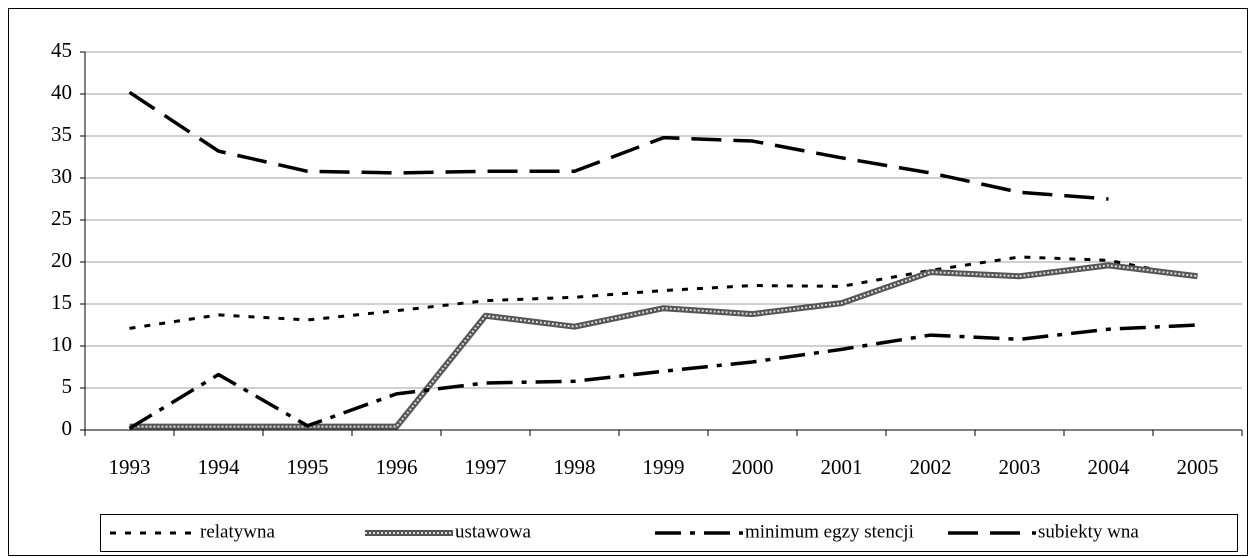 This screenshot has height=558, width=1250. What do you see at coordinates (931, 467) in the screenshot?
I see `x-tick-label: 2002` at bounding box center [931, 467].